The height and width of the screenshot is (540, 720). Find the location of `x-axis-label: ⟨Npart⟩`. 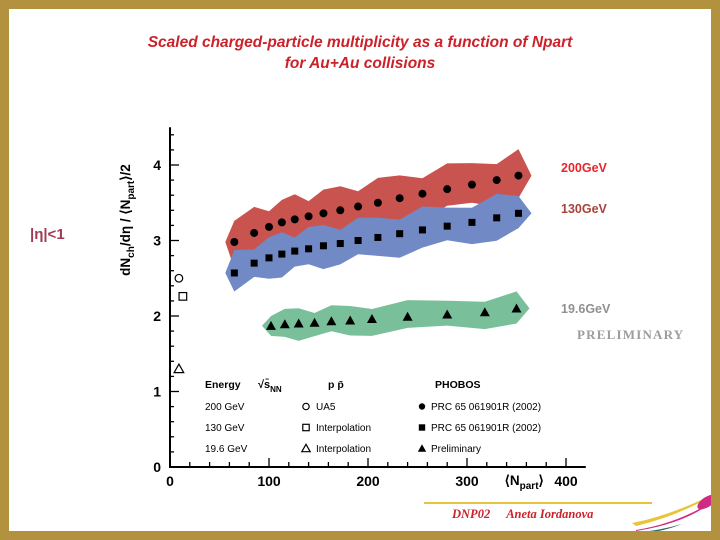

x-axis-label: ⟨Npart⟩ is located at coordinates (524, 482).